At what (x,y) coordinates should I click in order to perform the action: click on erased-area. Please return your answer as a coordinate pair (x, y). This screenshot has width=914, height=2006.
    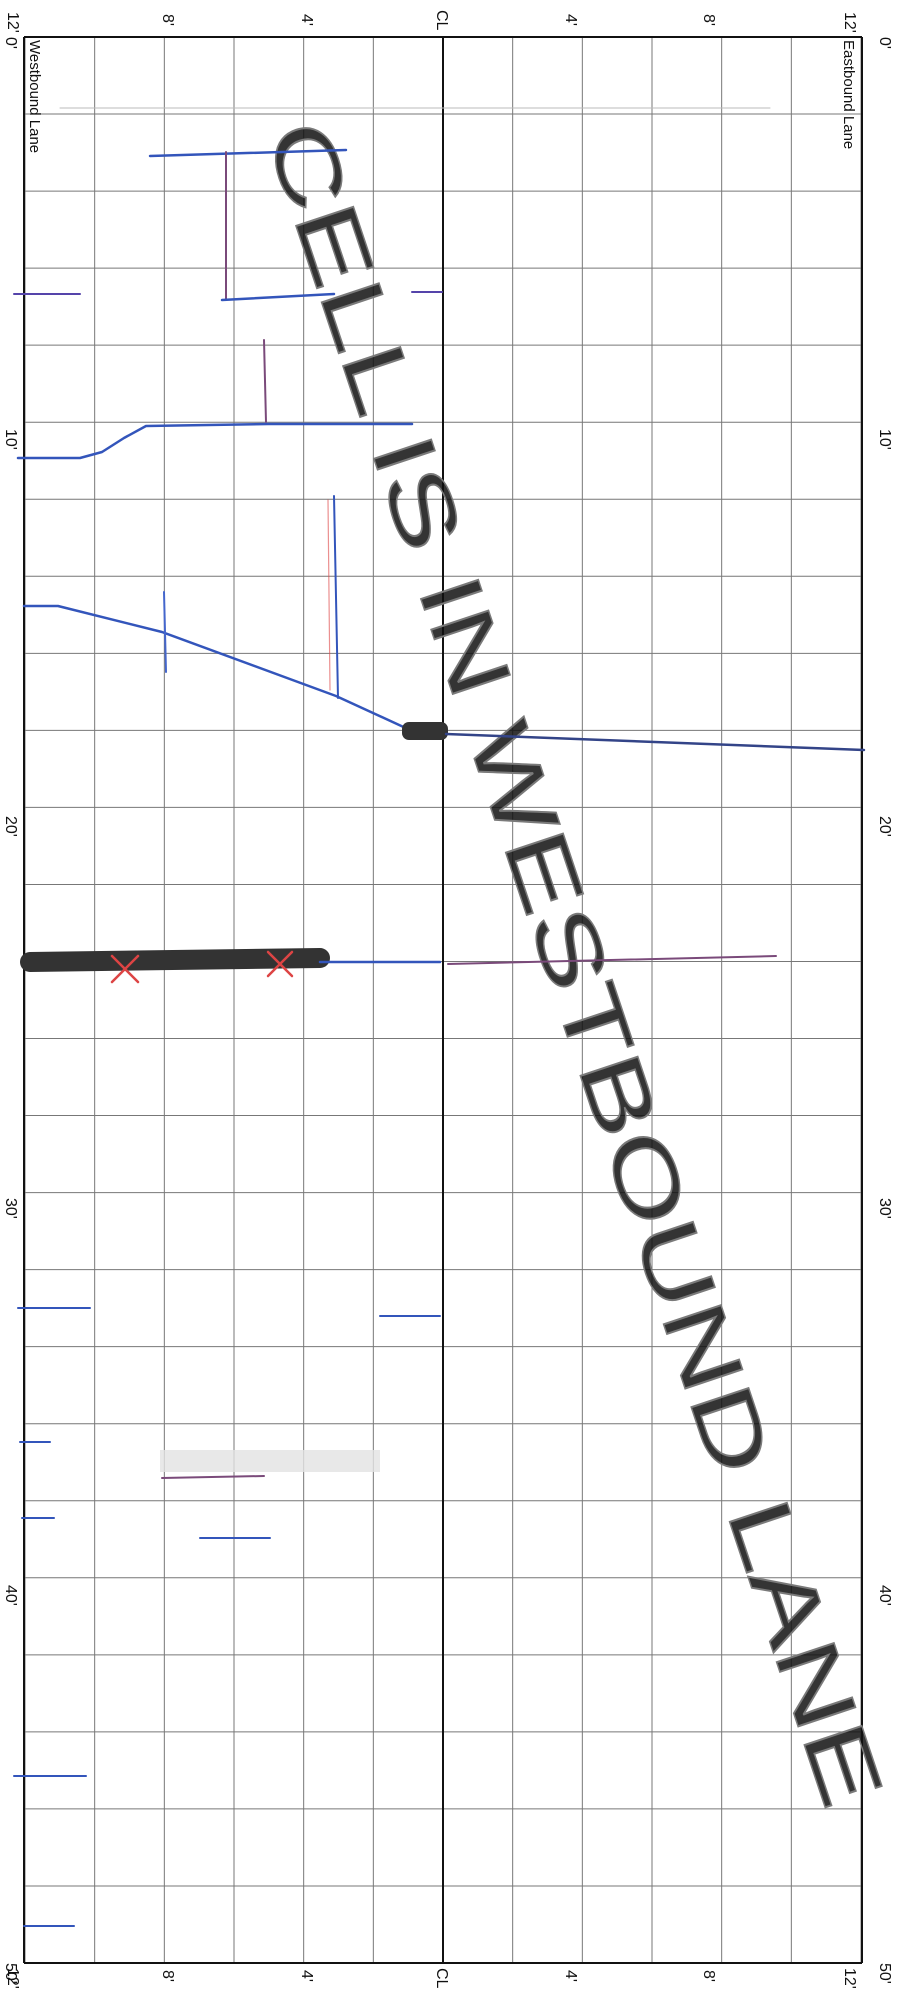
    Looking at the image, I should click on (270, 1461).